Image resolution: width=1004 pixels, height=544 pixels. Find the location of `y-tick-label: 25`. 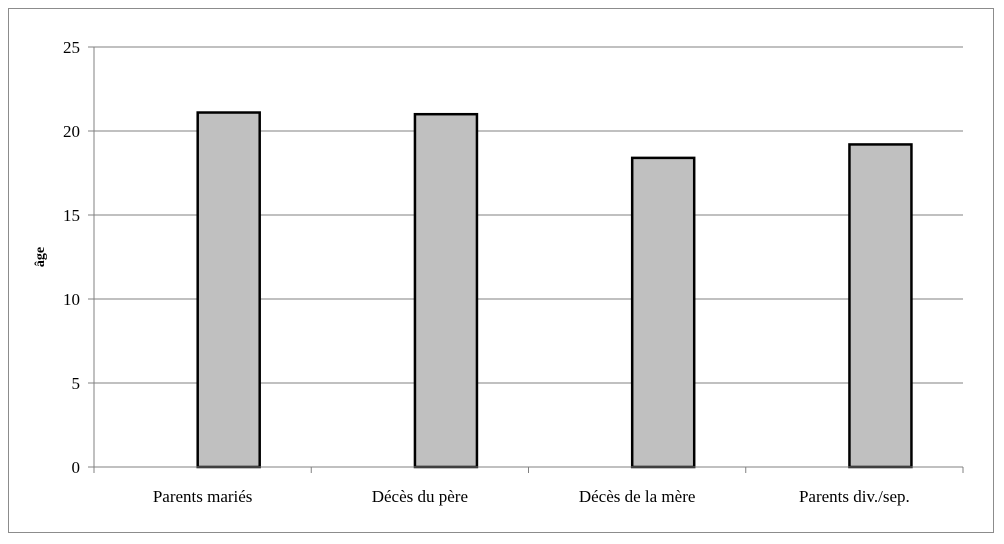

y-tick-label: 25 is located at coordinates (71, 47).